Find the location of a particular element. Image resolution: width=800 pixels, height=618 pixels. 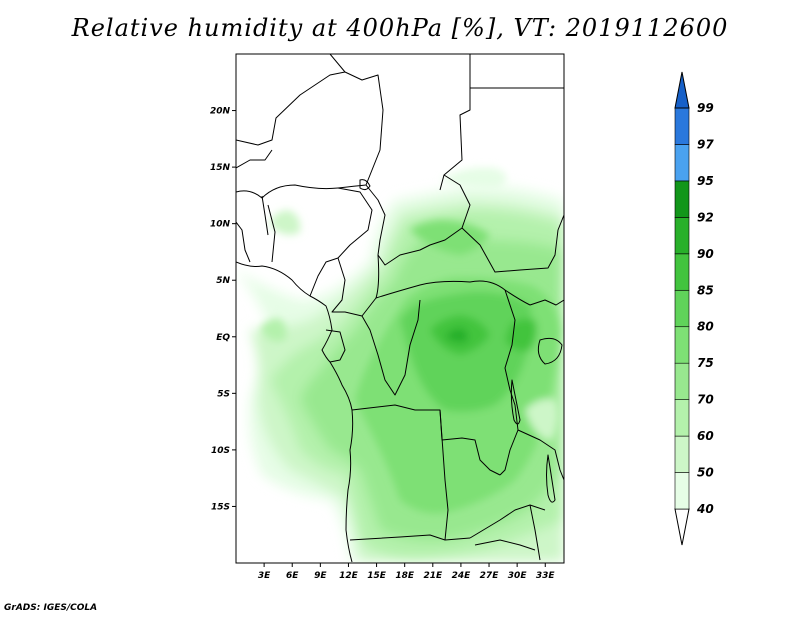

colorbar-level-label: 92 is located at coordinates (705, 217).